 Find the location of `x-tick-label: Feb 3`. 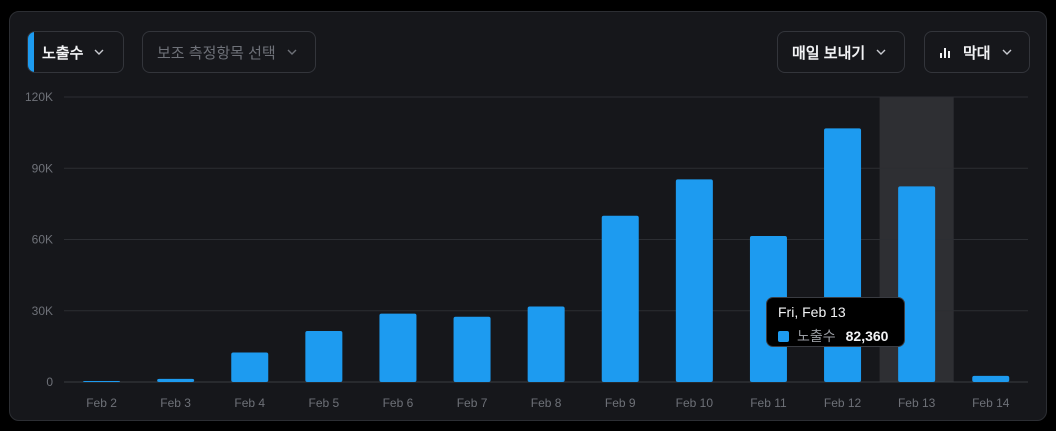

x-tick-label: Feb 3 is located at coordinates (175, 403).